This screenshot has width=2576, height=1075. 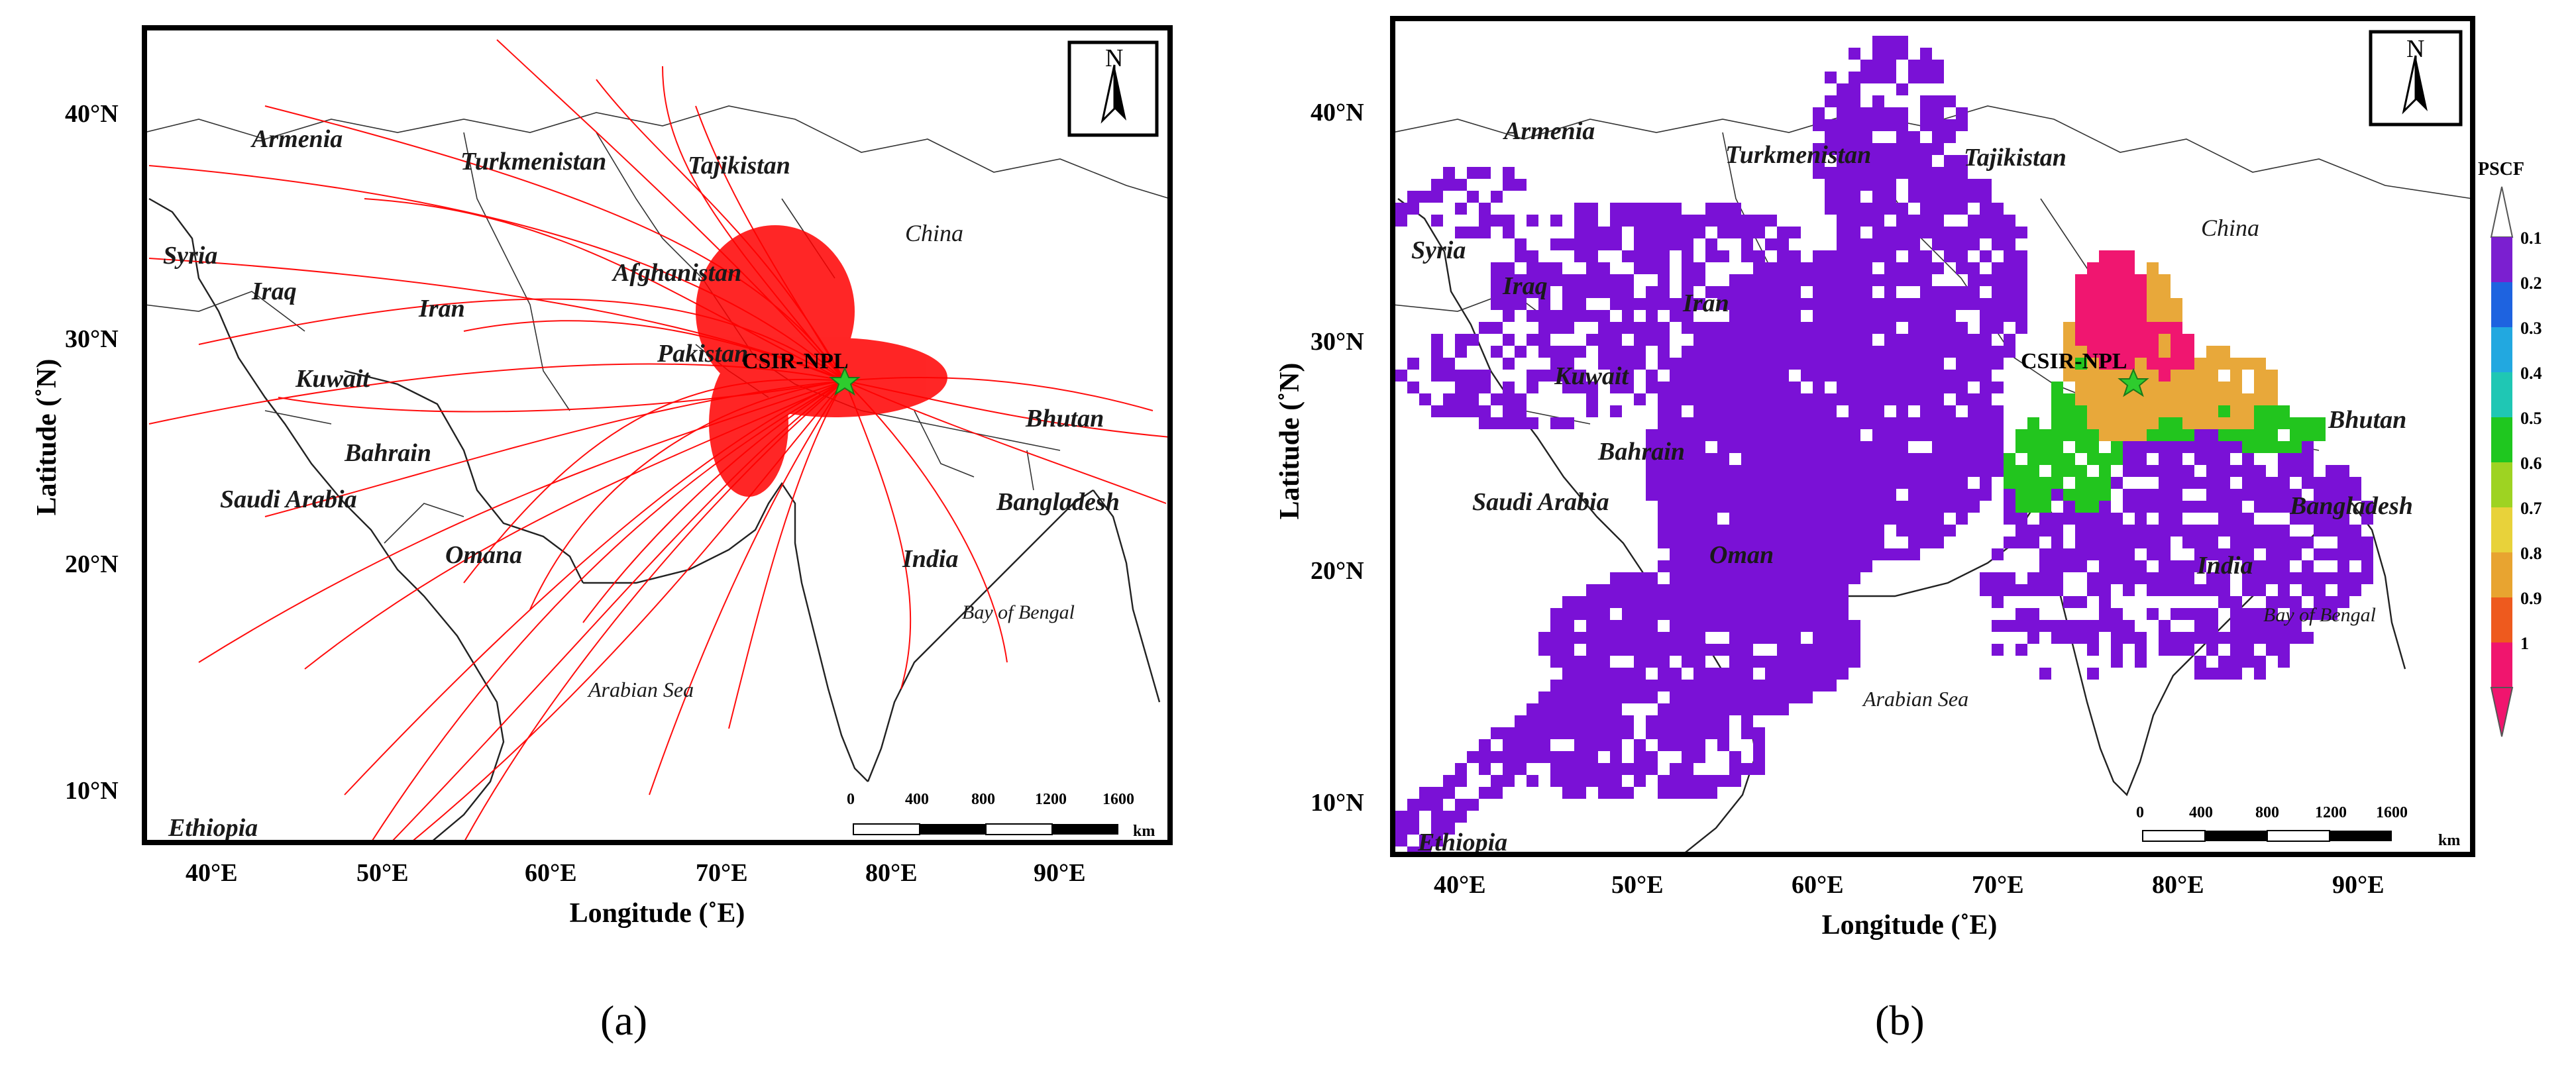 What do you see at coordinates (2224, 566) in the screenshot?
I see `label-india-b: India` at bounding box center [2224, 566].